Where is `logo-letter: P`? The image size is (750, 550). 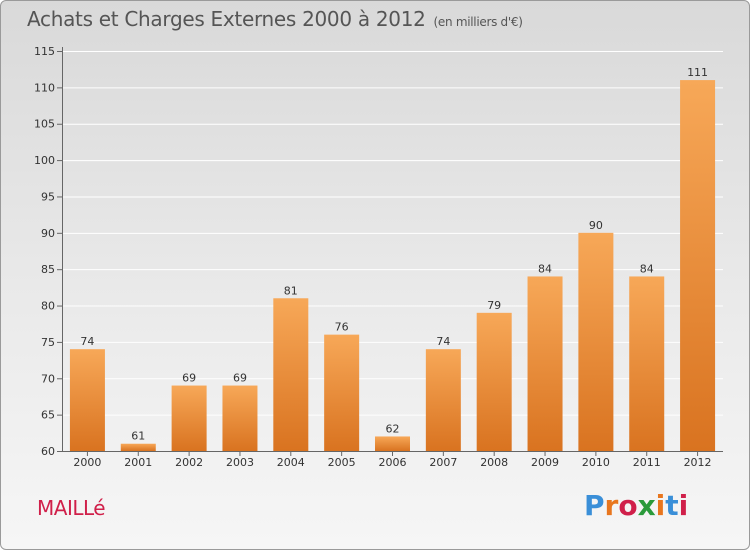
logo-letter: P is located at coordinates (594, 505).